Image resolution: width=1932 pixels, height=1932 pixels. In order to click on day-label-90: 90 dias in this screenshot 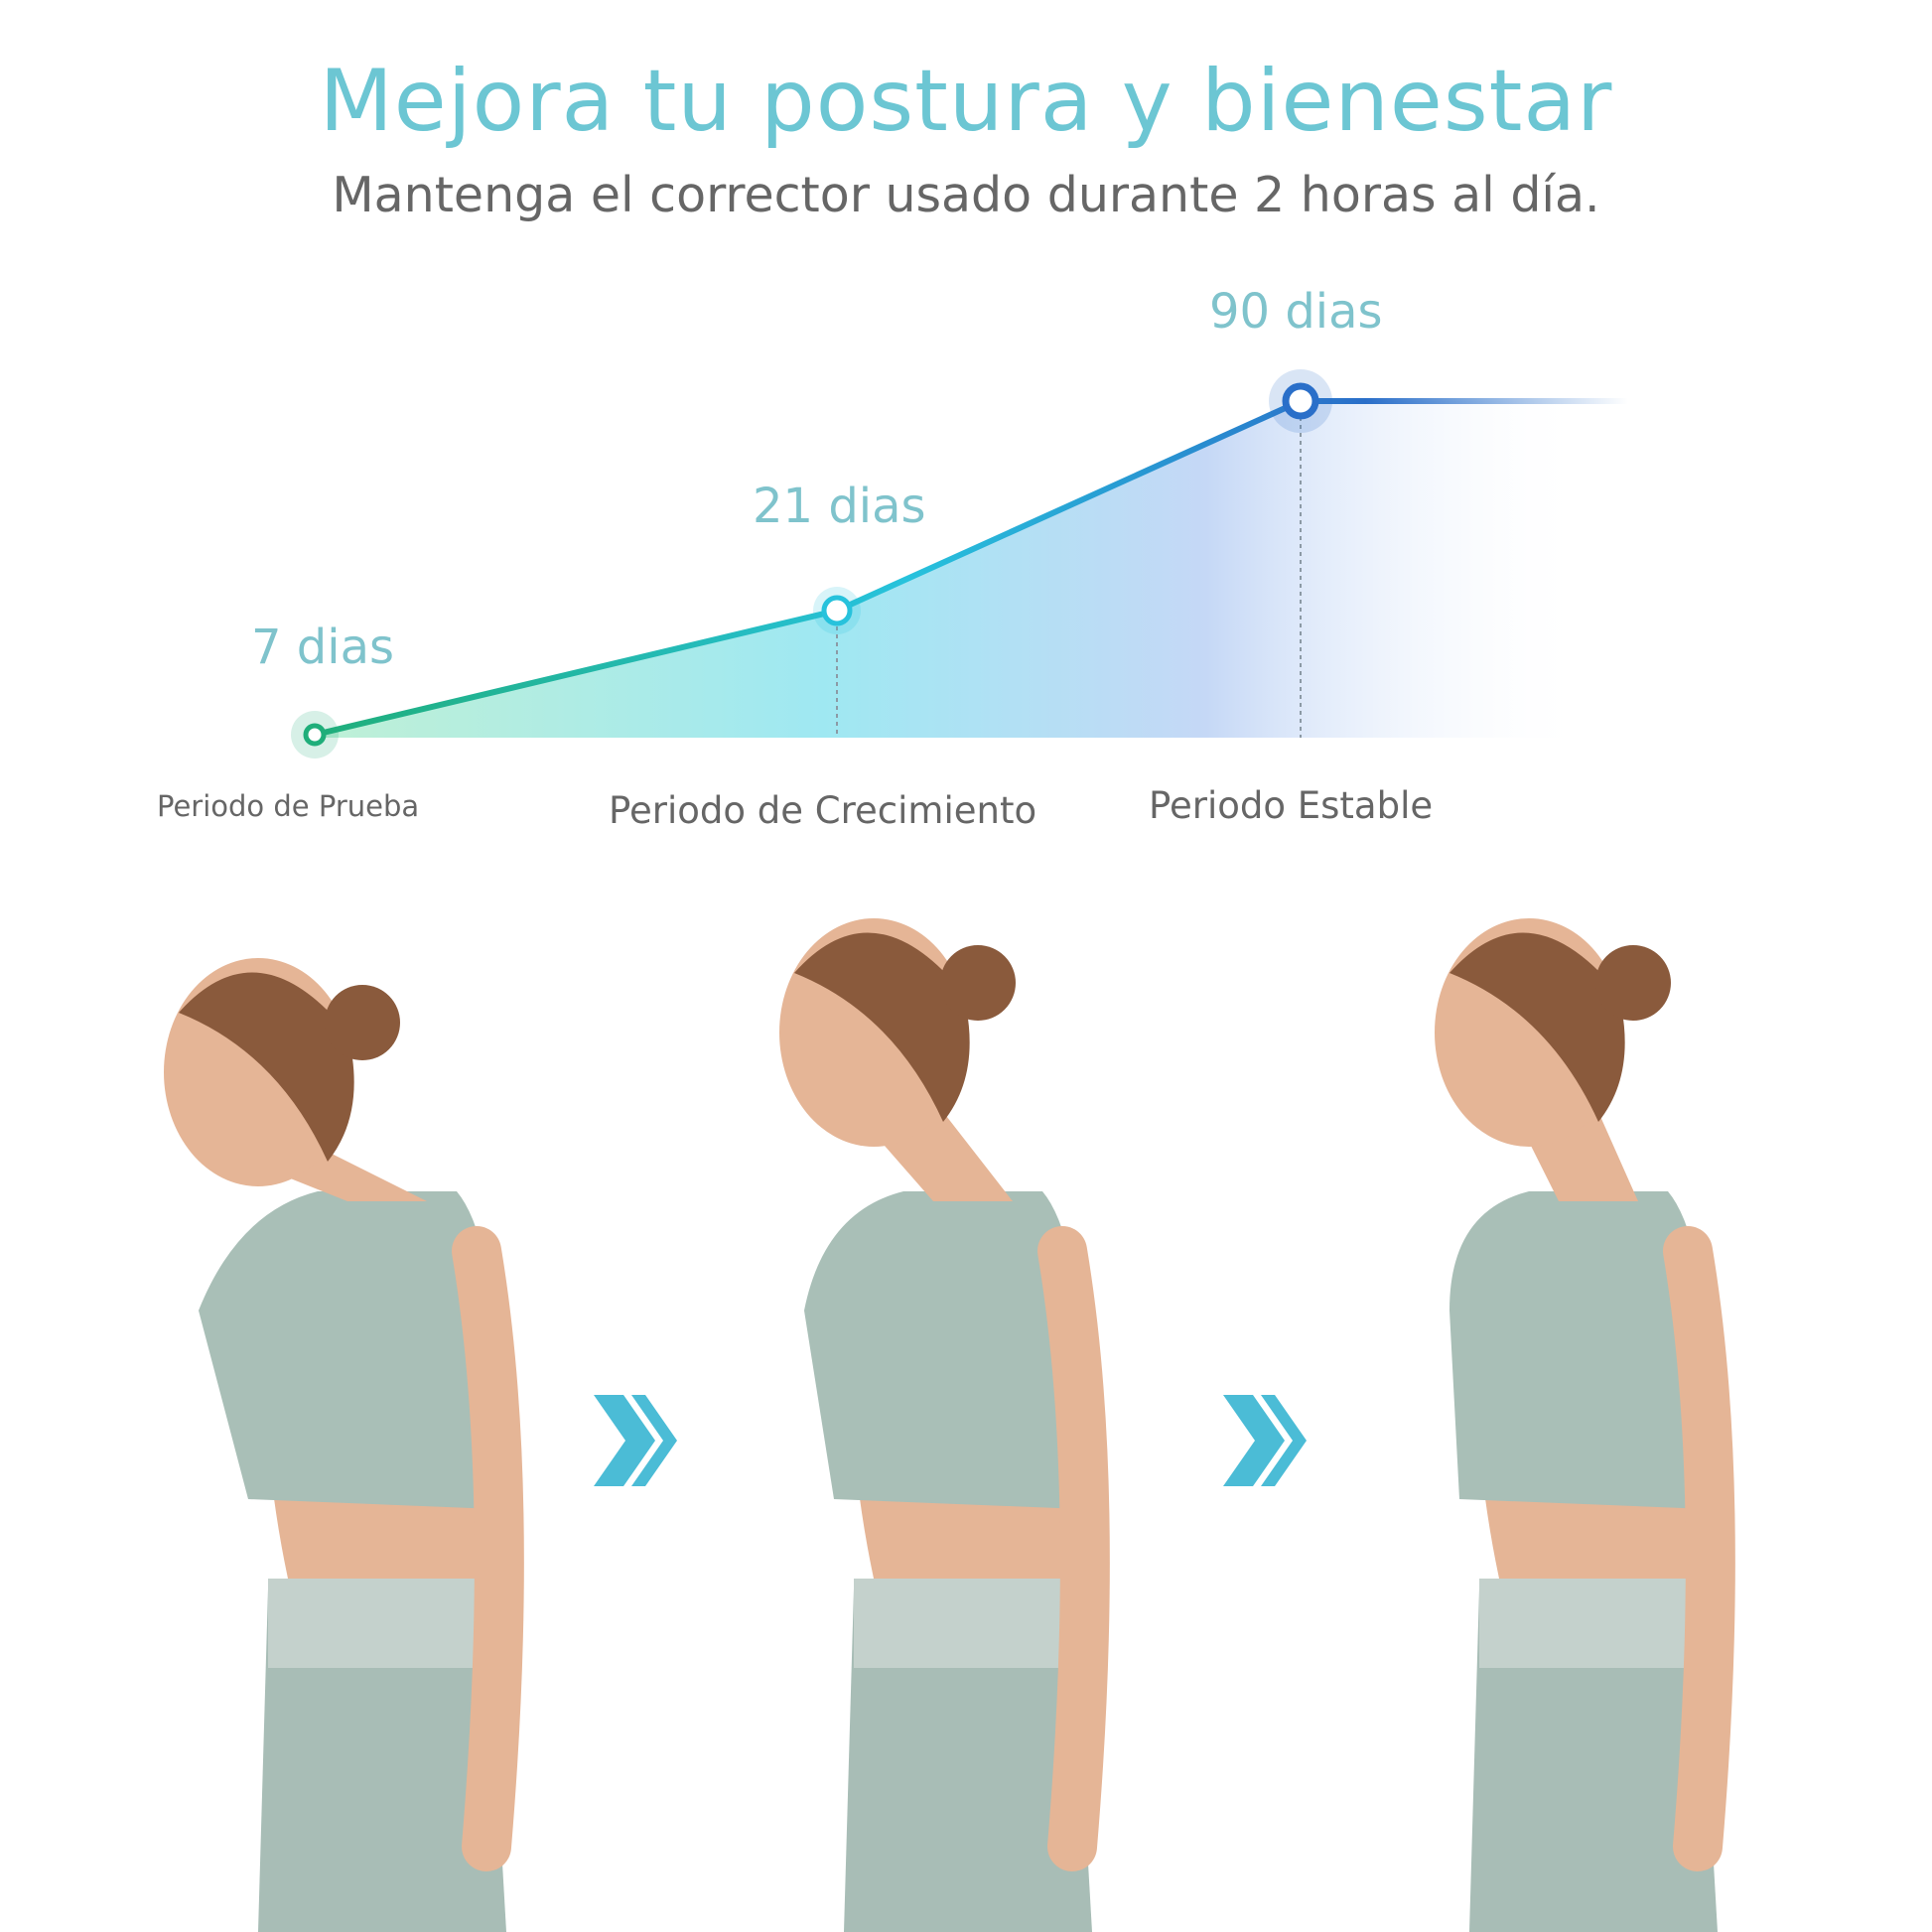, I will do `click(1296, 312)`.